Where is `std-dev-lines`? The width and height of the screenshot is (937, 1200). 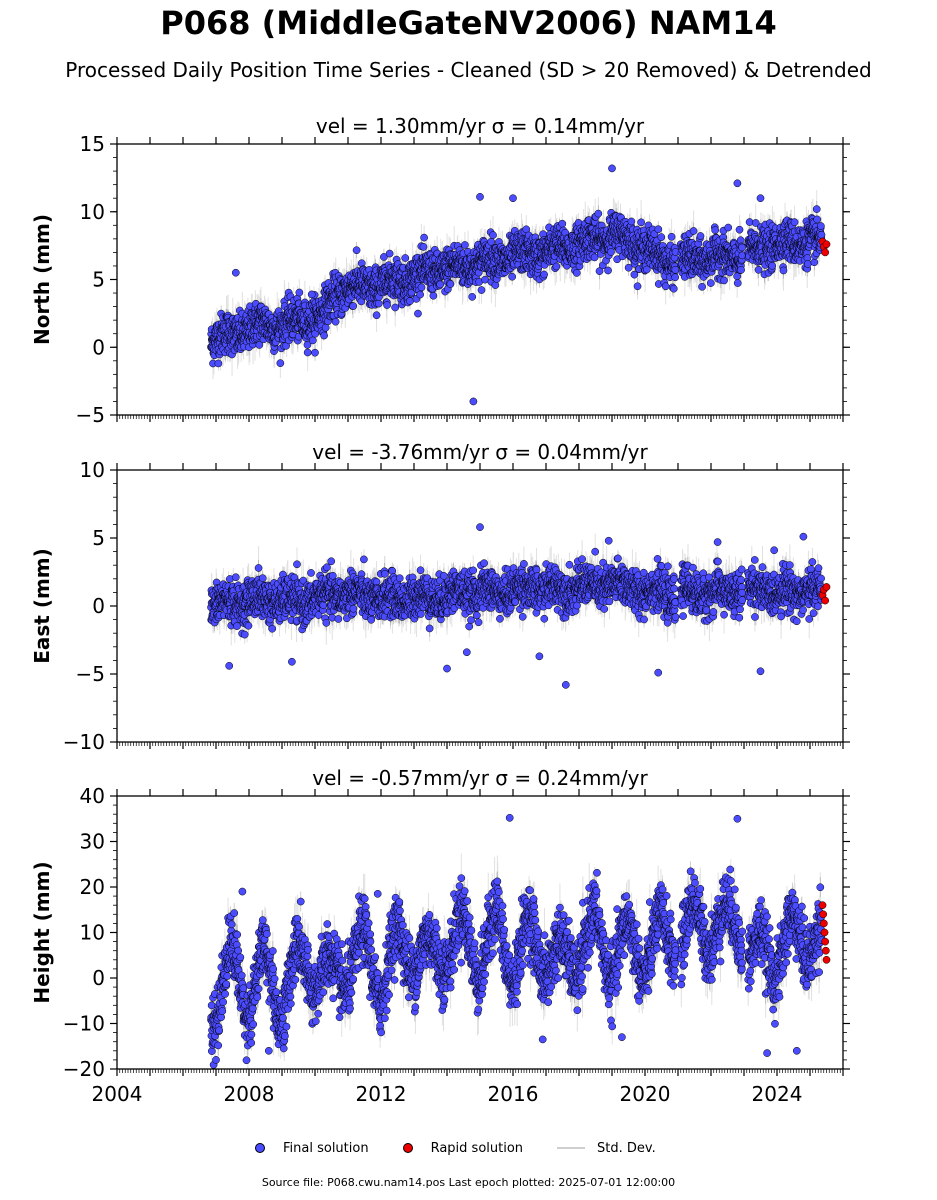 std-dev-lines is located at coordinates (516, 285).